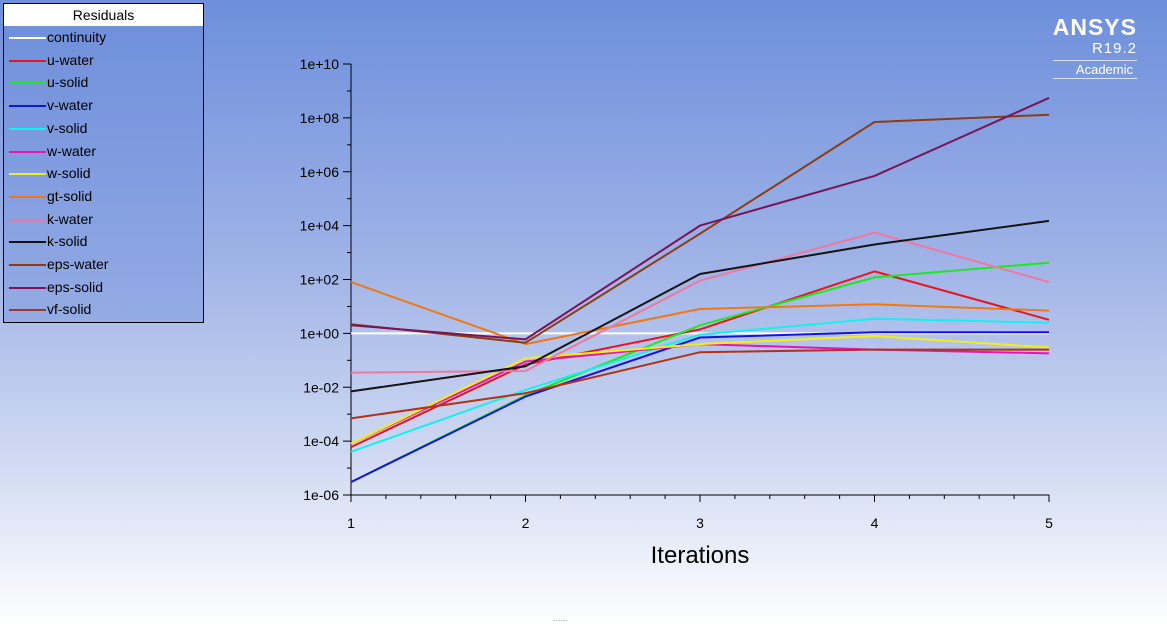  I want to click on legend-label: v-water, so click(70, 105).